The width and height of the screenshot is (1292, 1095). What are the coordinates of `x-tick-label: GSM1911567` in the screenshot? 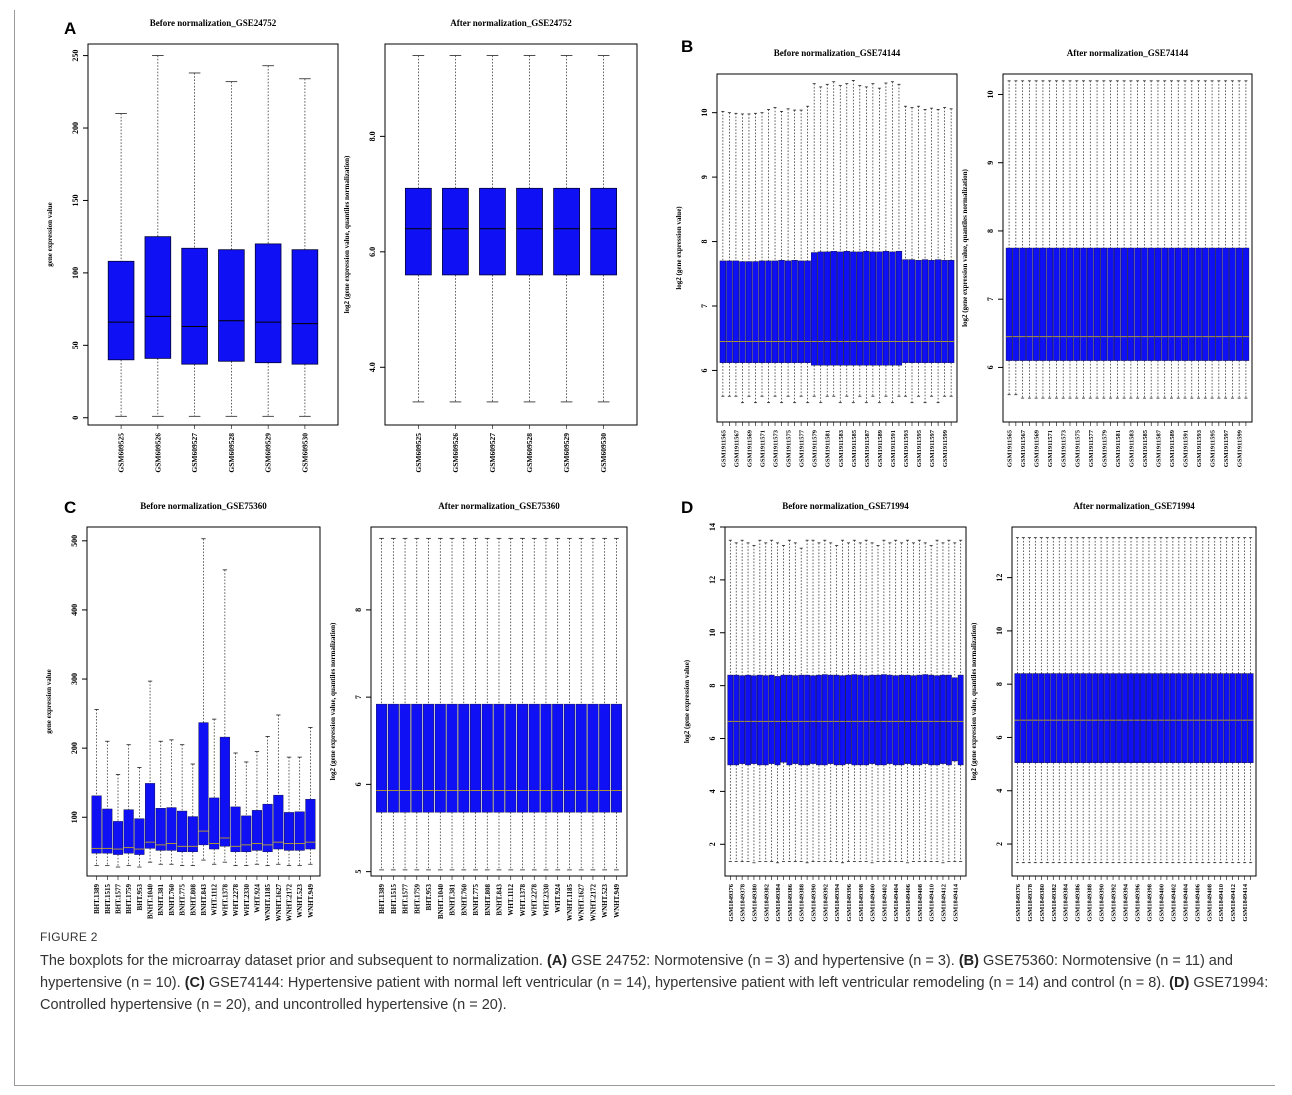 It's located at (736, 448).